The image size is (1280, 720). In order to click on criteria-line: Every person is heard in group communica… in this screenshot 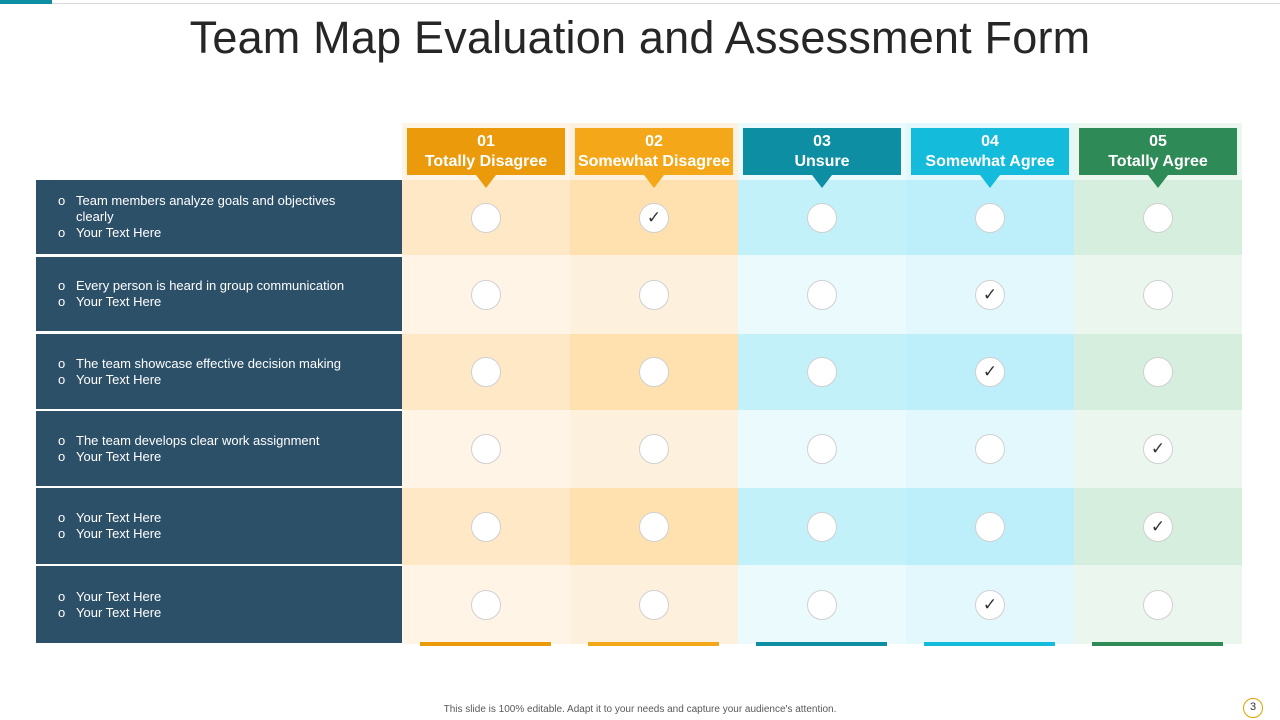, I will do `click(210, 285)`.